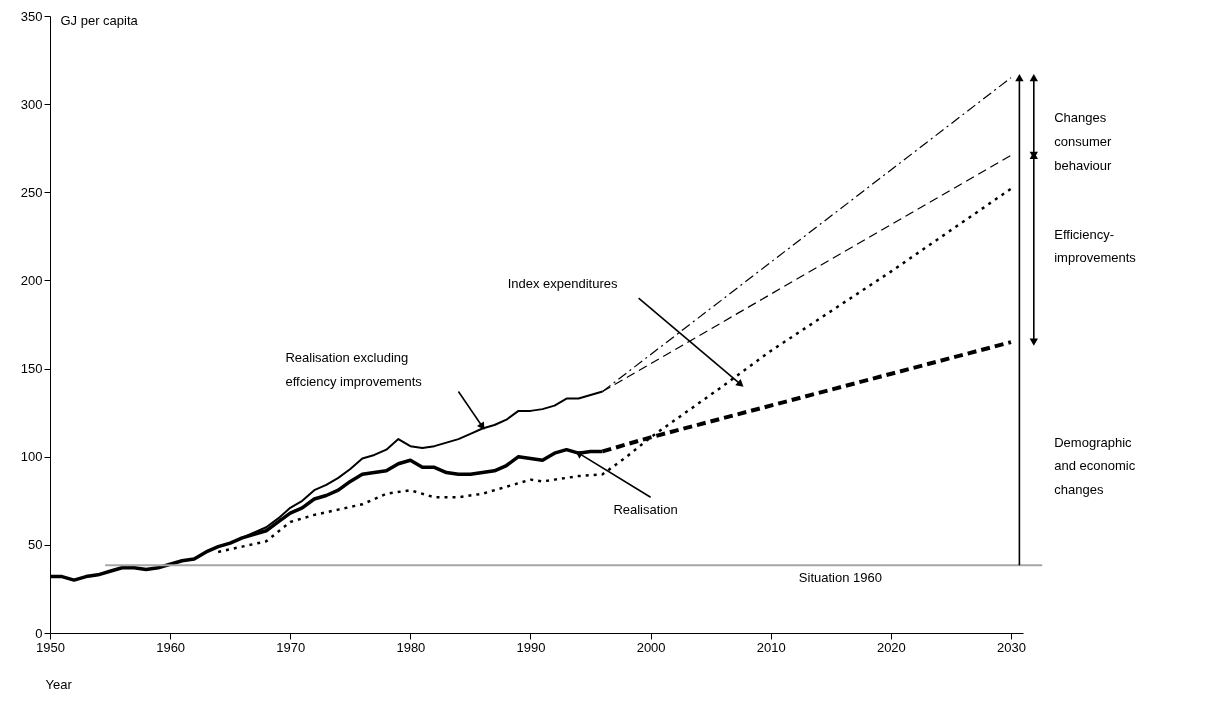  Describe the element at coordinates (39, 633) in the screenshot. I see `y-tick-label: 0` at that location.